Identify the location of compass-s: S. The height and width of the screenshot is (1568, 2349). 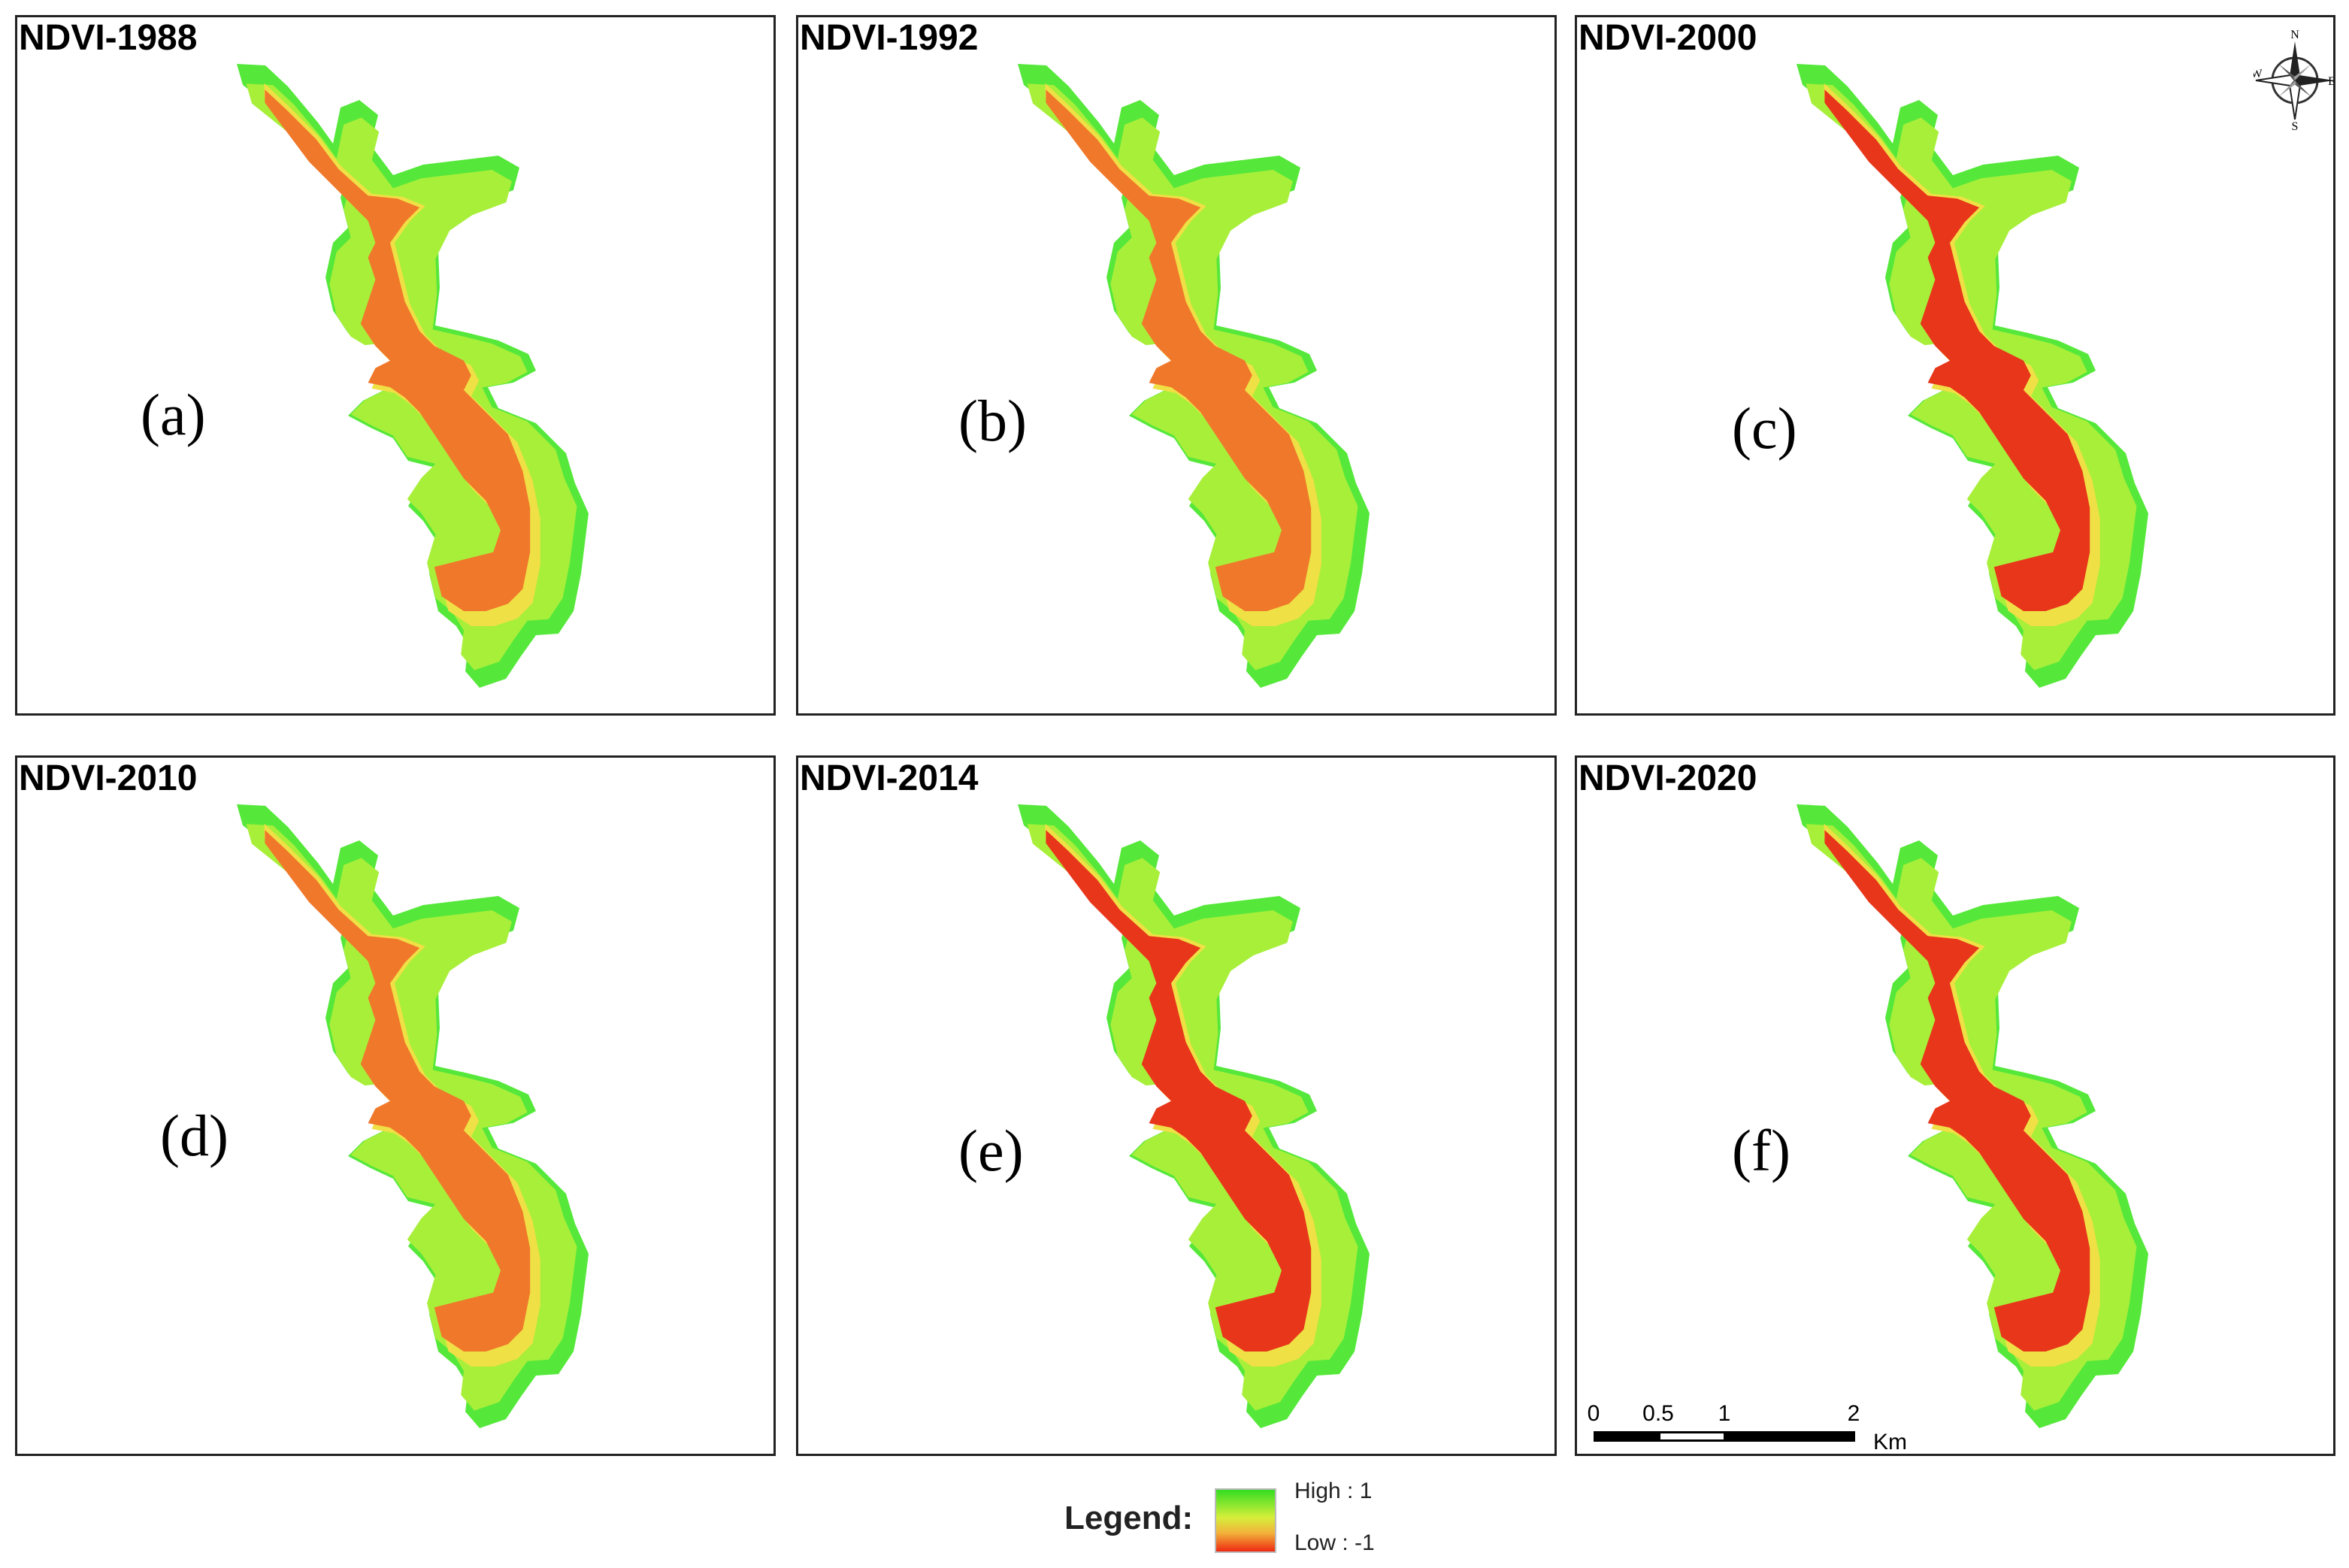
(2296, 125).